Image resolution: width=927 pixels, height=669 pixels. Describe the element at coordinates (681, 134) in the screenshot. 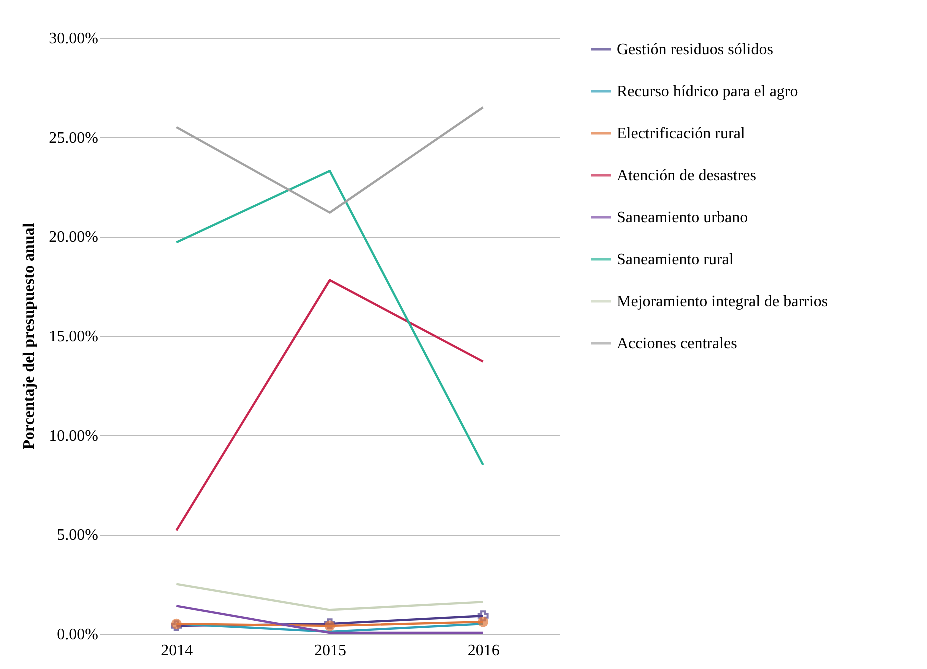

I see `legend-label: Electrificación rural` at that location.